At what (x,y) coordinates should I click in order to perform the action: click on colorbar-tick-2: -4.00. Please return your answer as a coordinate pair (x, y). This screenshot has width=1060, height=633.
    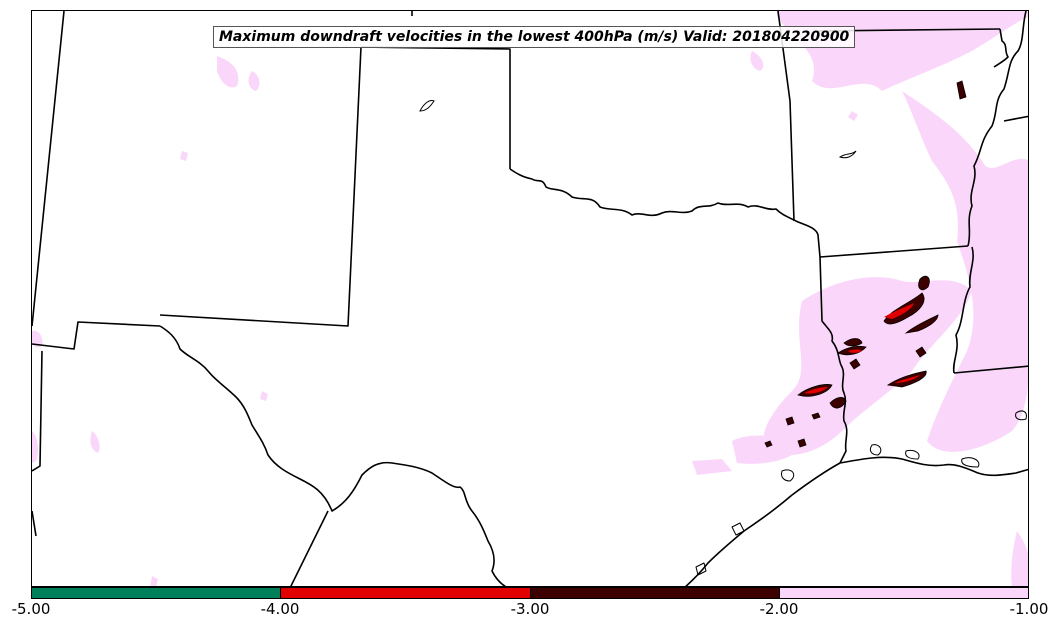
    Looking at the image, I should click on (280, 609).